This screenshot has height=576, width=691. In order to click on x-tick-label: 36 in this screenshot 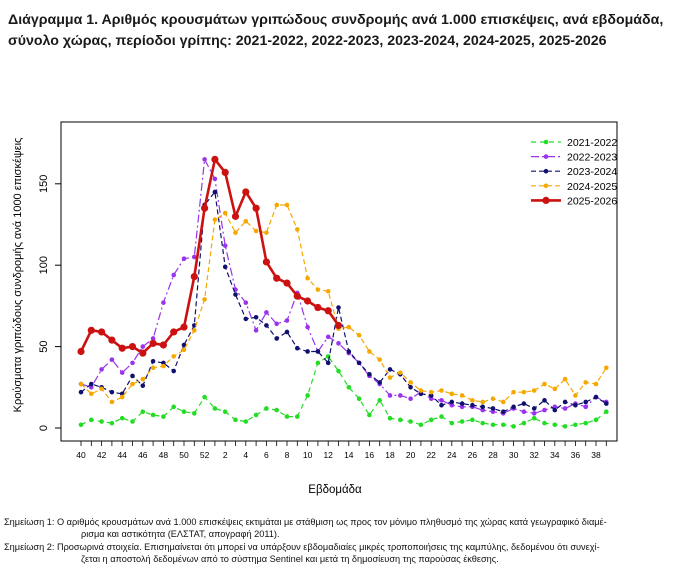, I will do `click(576, 455)`.